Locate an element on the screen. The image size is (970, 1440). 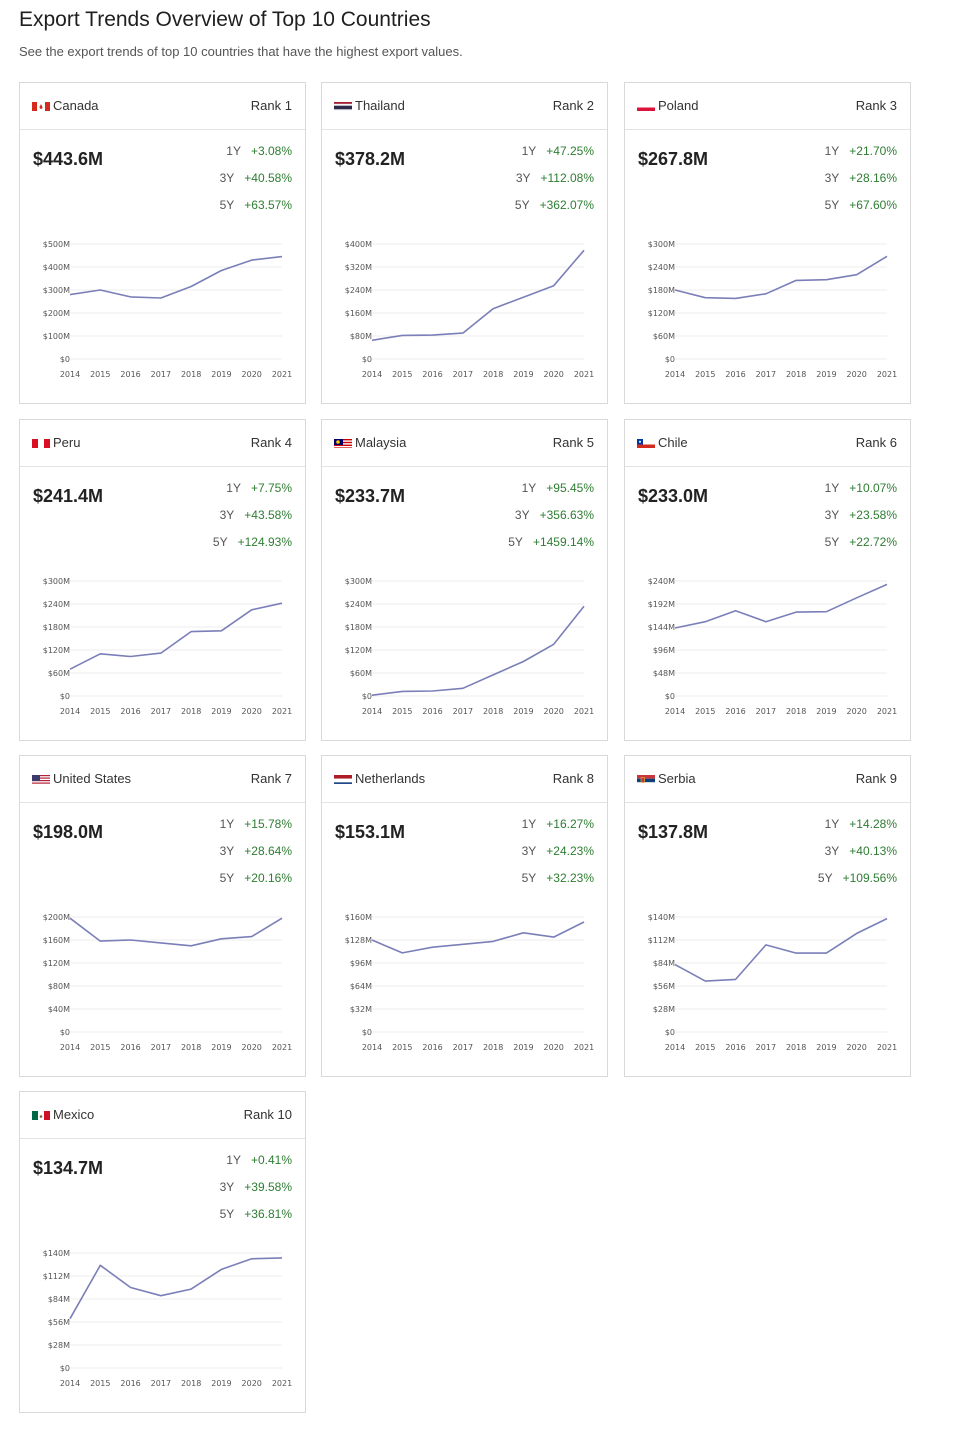
card-header: Poland Rank 3 is located at coordinates (767, 106).